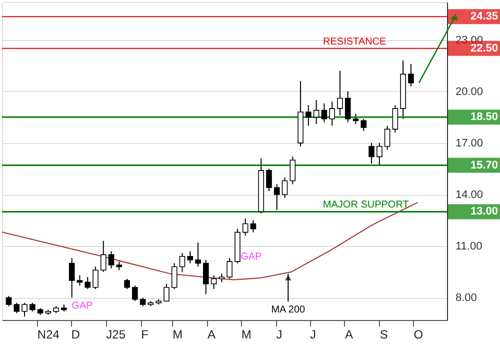  I want to click on y-tick-label: 11.00, so click(469, 246).